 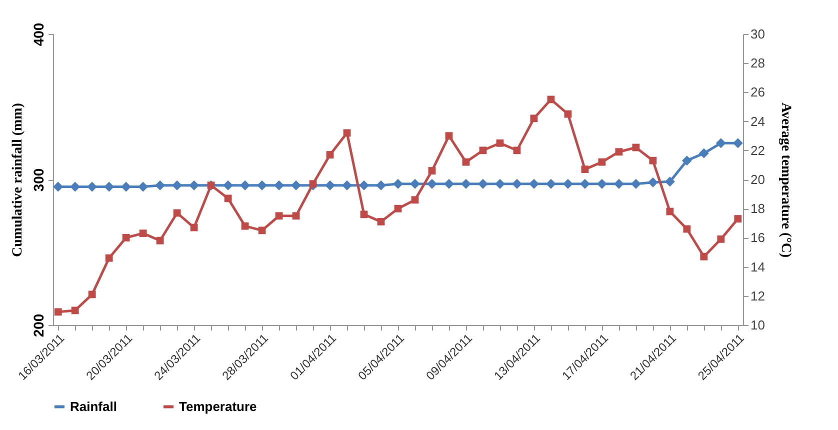 What do you see at coordinates (757, 92) in the screenshot?
I see `y2-tick-label: 26` at bounding box center [757, 92].